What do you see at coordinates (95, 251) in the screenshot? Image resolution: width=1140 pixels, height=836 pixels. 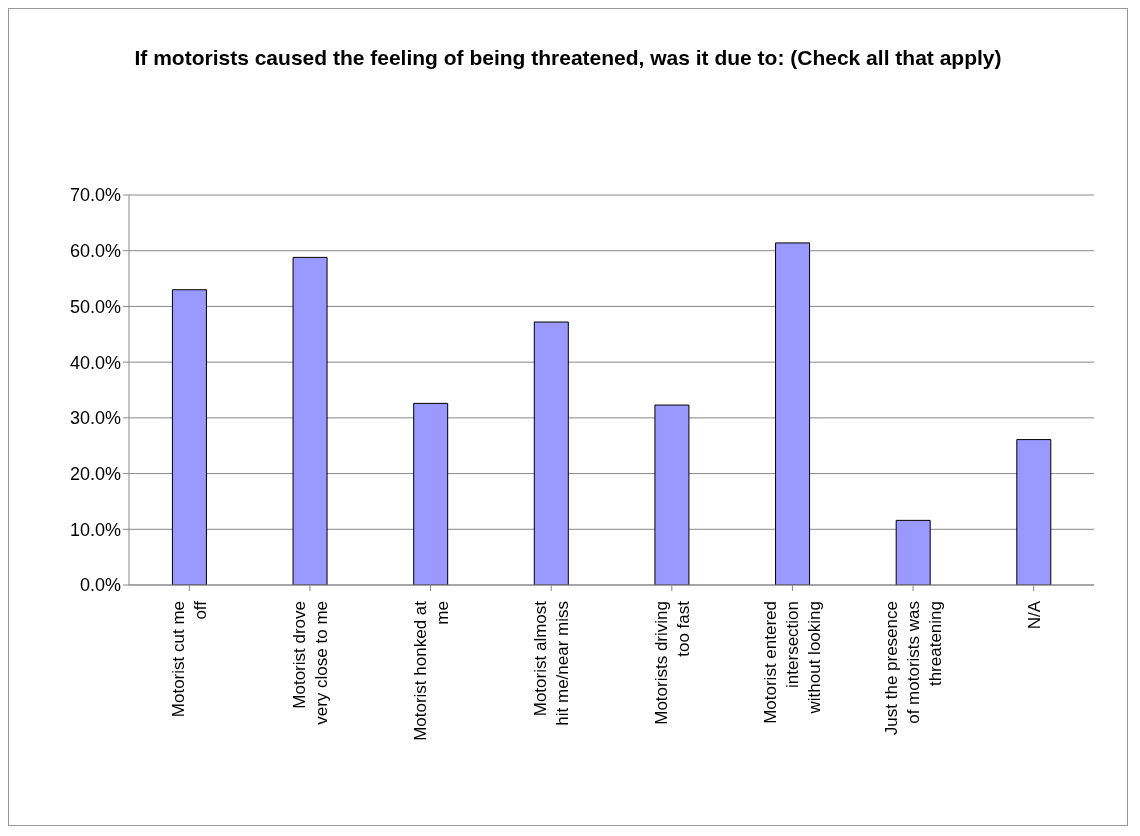 I see `y-tick-label: 60.0%` at bounding box center [95, 251].